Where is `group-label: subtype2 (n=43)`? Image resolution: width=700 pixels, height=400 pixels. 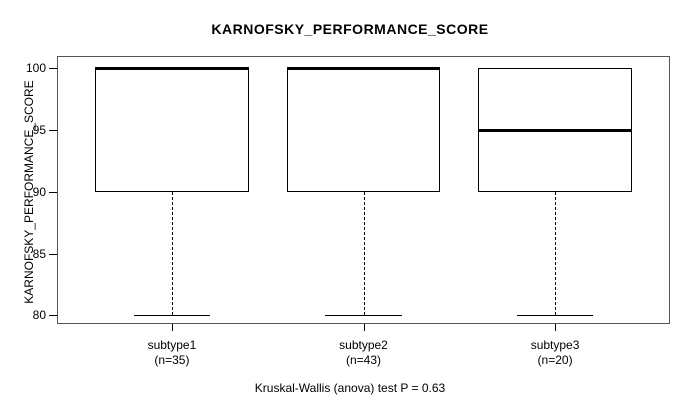
group-label: subtype2 (n=43) is located at coordinates (364, 352).